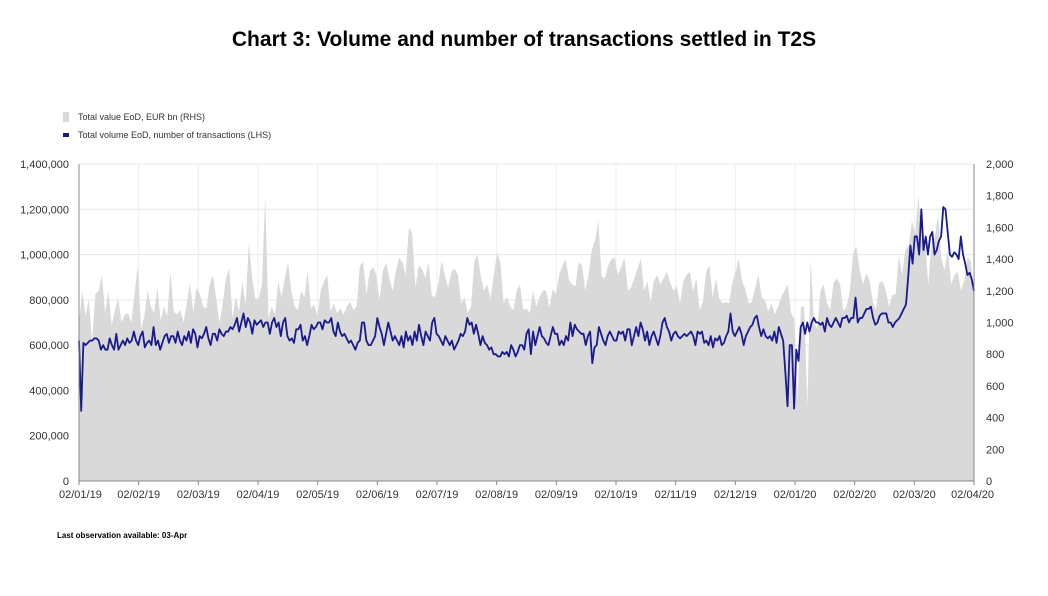 Image resolution: width=1048 pixels, height=596 pixels. I want to click on y-left-tick-label: 1,400,000, so click(44, 165).